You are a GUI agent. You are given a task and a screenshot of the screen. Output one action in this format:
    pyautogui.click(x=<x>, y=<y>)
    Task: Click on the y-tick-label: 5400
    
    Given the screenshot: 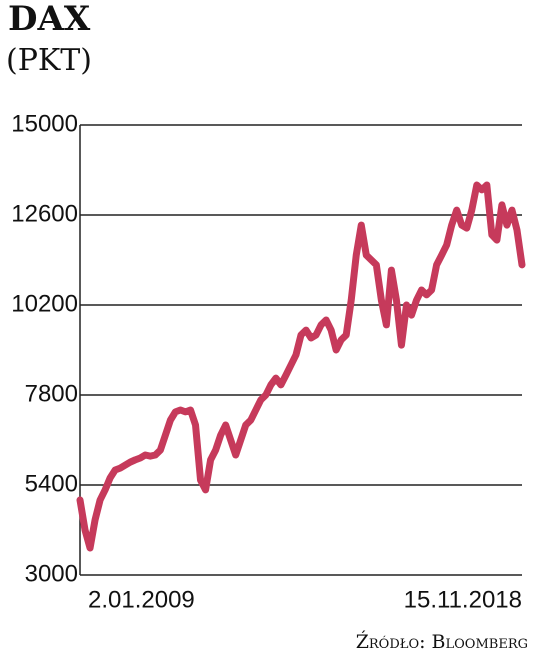 What is the action you would take?
    pyautogui.click(x=51, y=483)
    